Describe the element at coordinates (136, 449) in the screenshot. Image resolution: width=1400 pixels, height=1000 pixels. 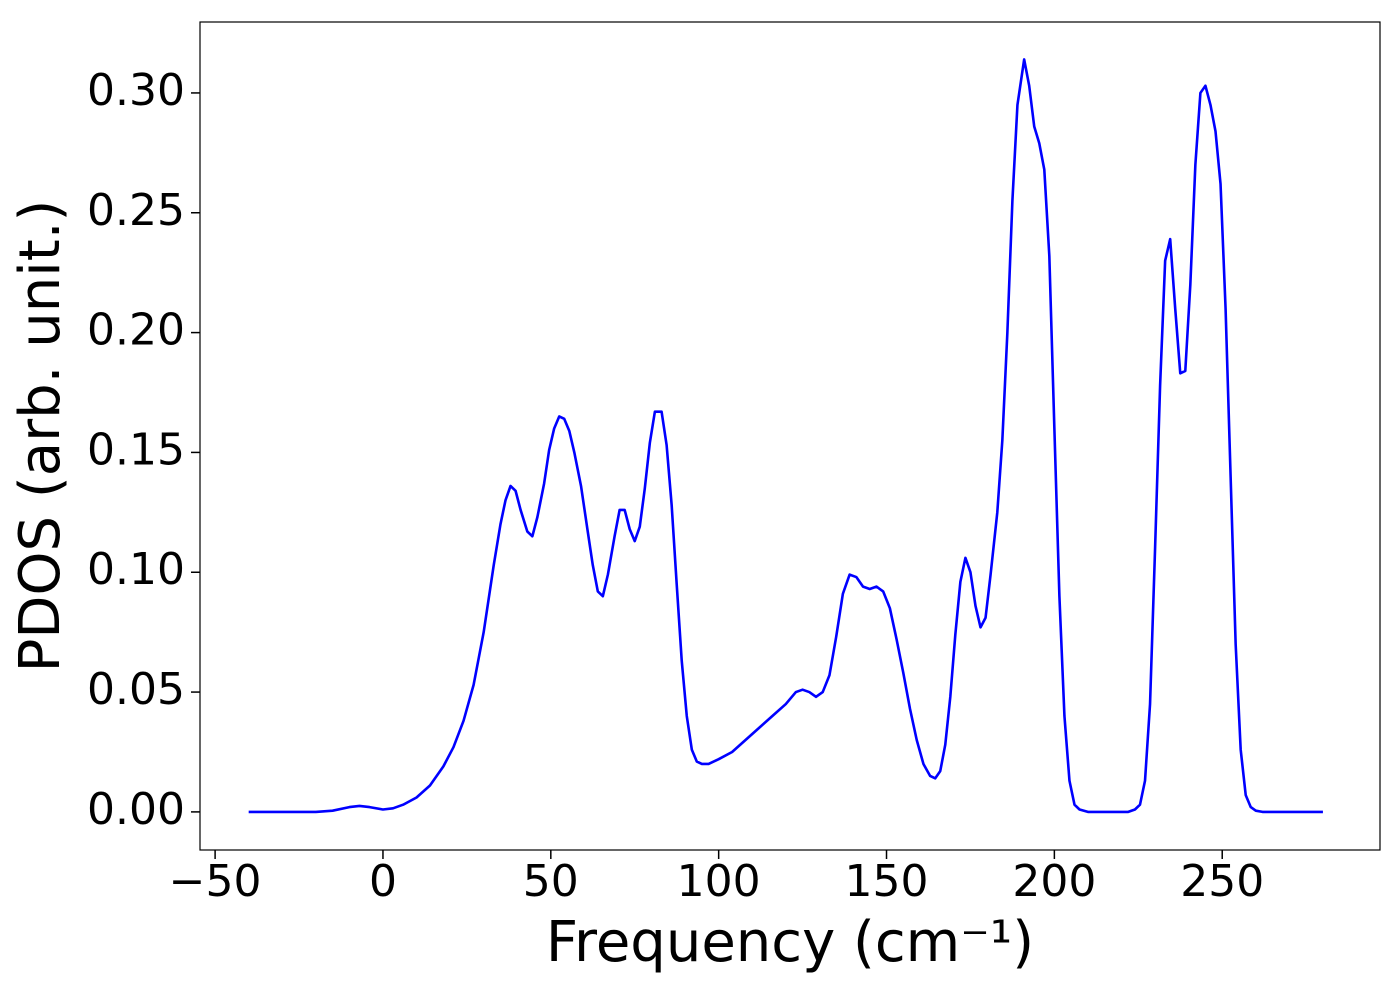
I see `y-tick-label: 0.15` at that location.